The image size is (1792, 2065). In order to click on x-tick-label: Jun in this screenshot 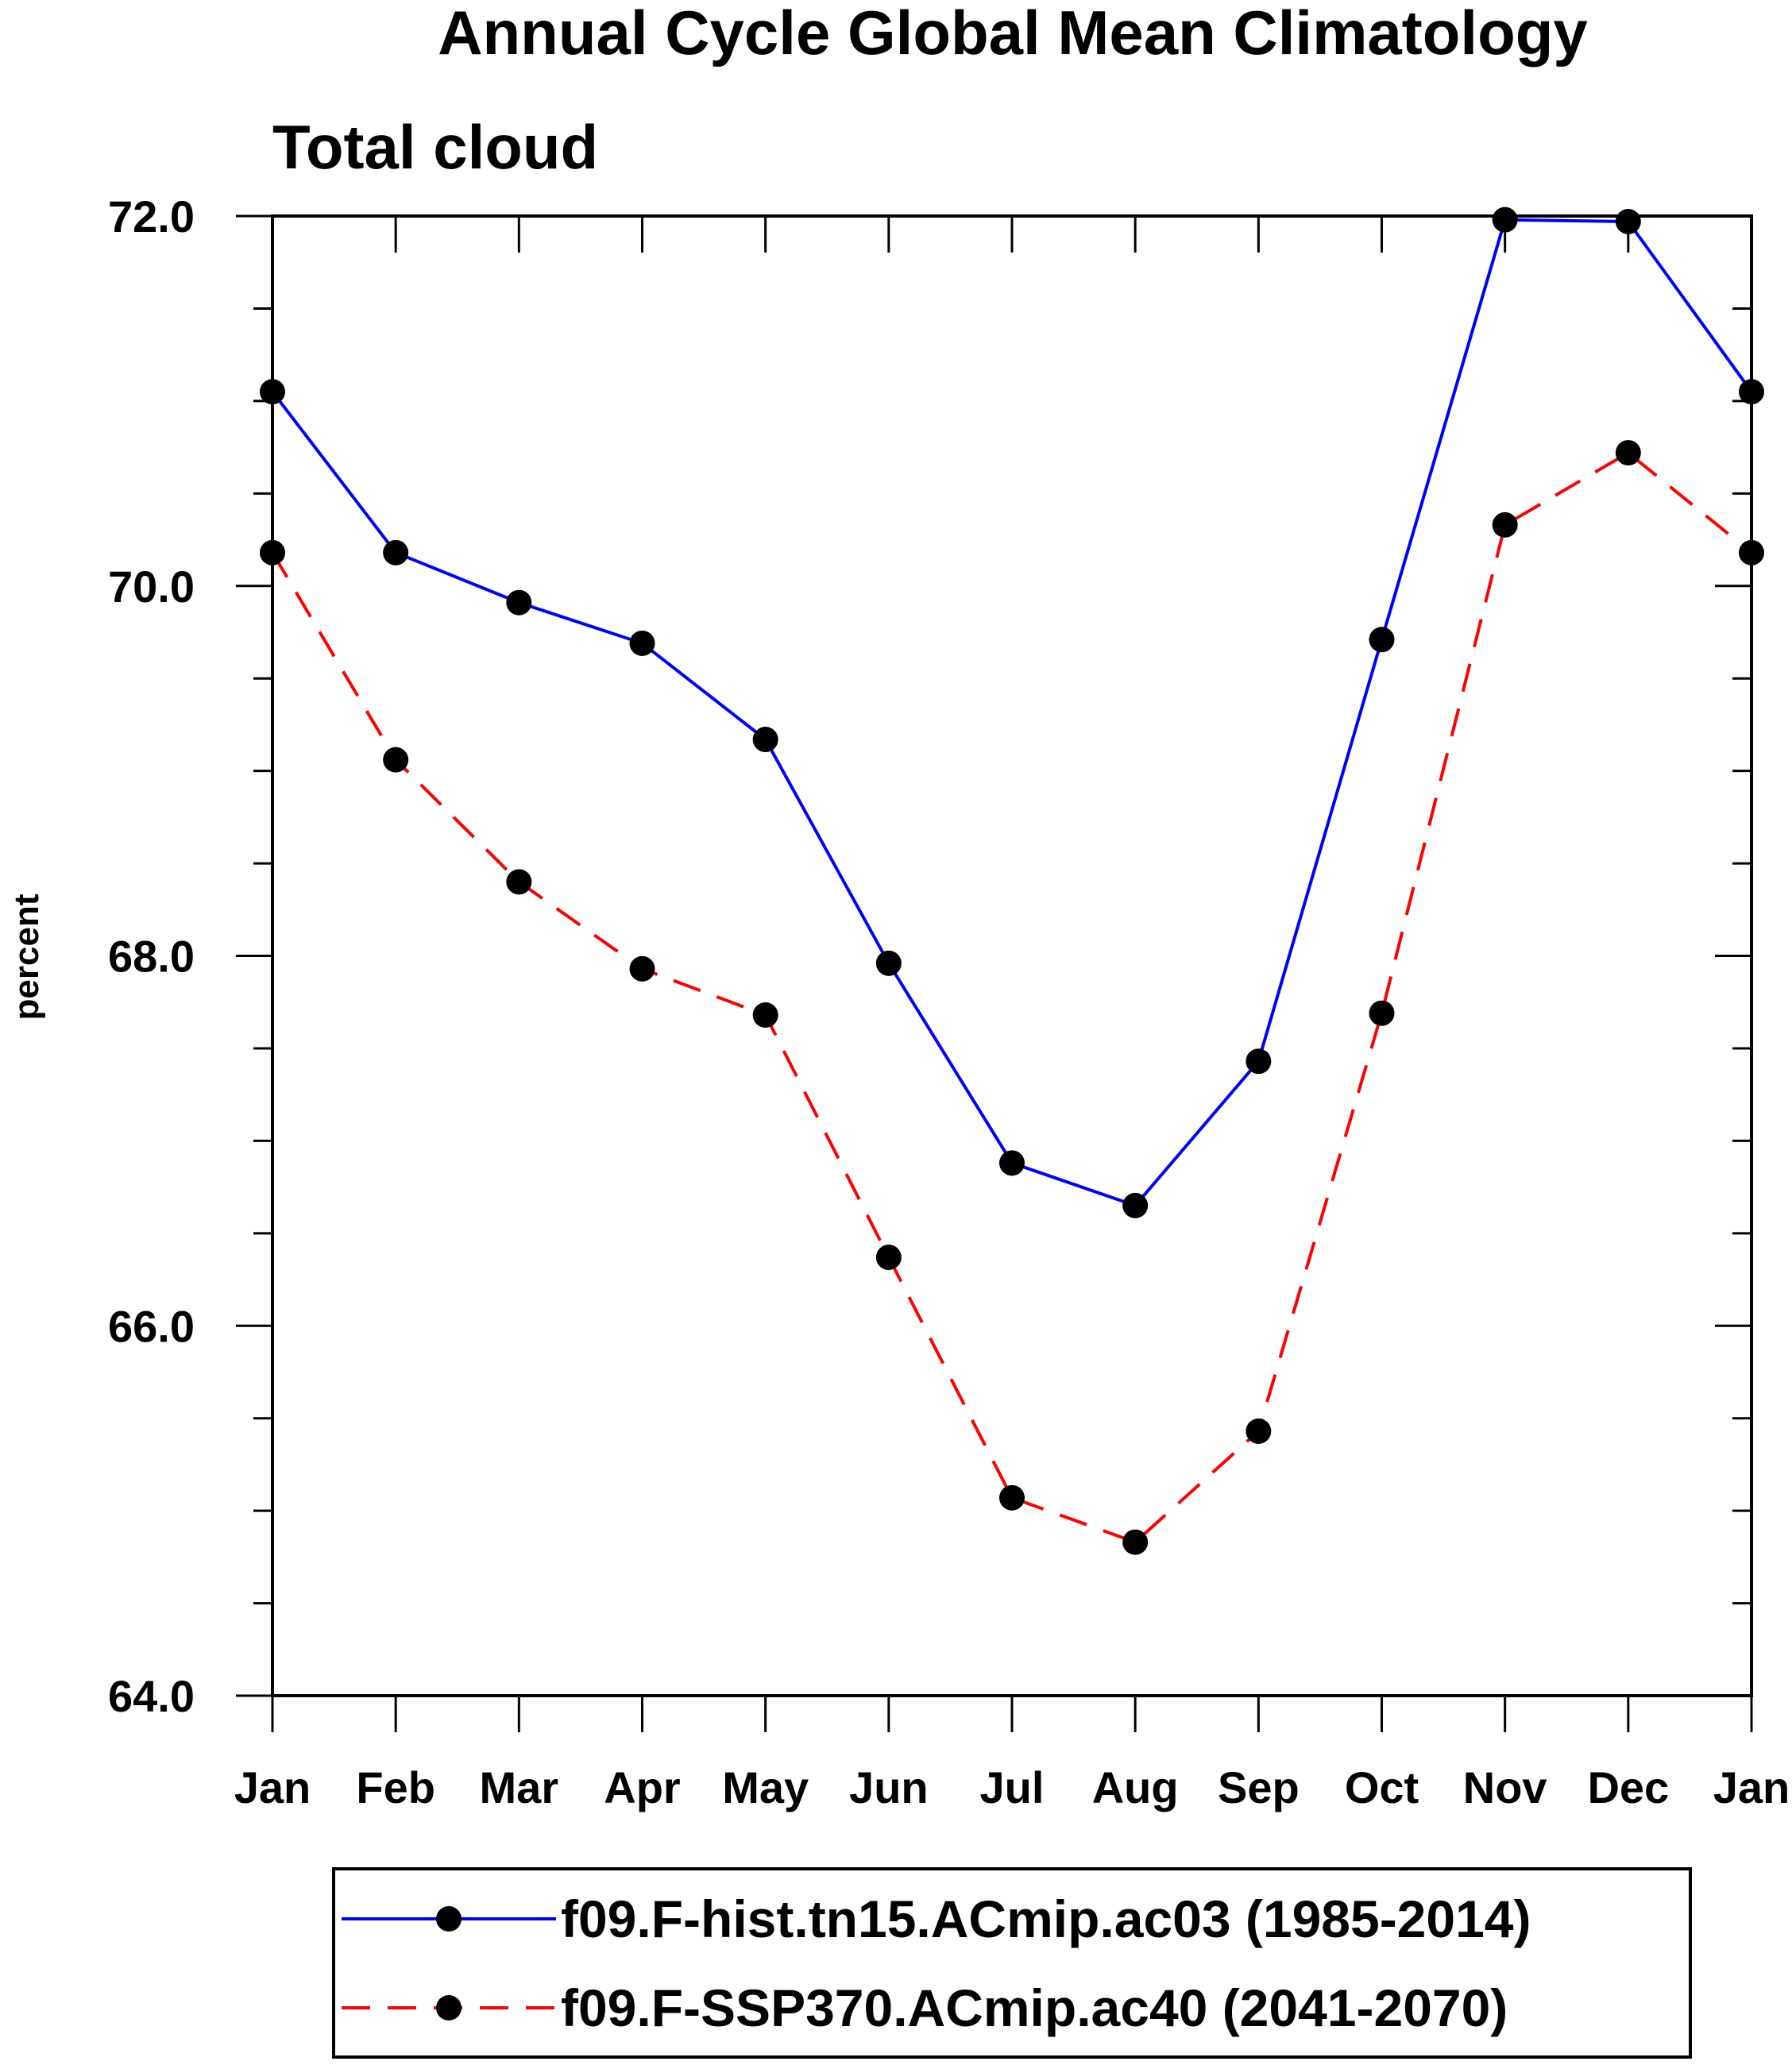, I will do `click(889, 1787)`.